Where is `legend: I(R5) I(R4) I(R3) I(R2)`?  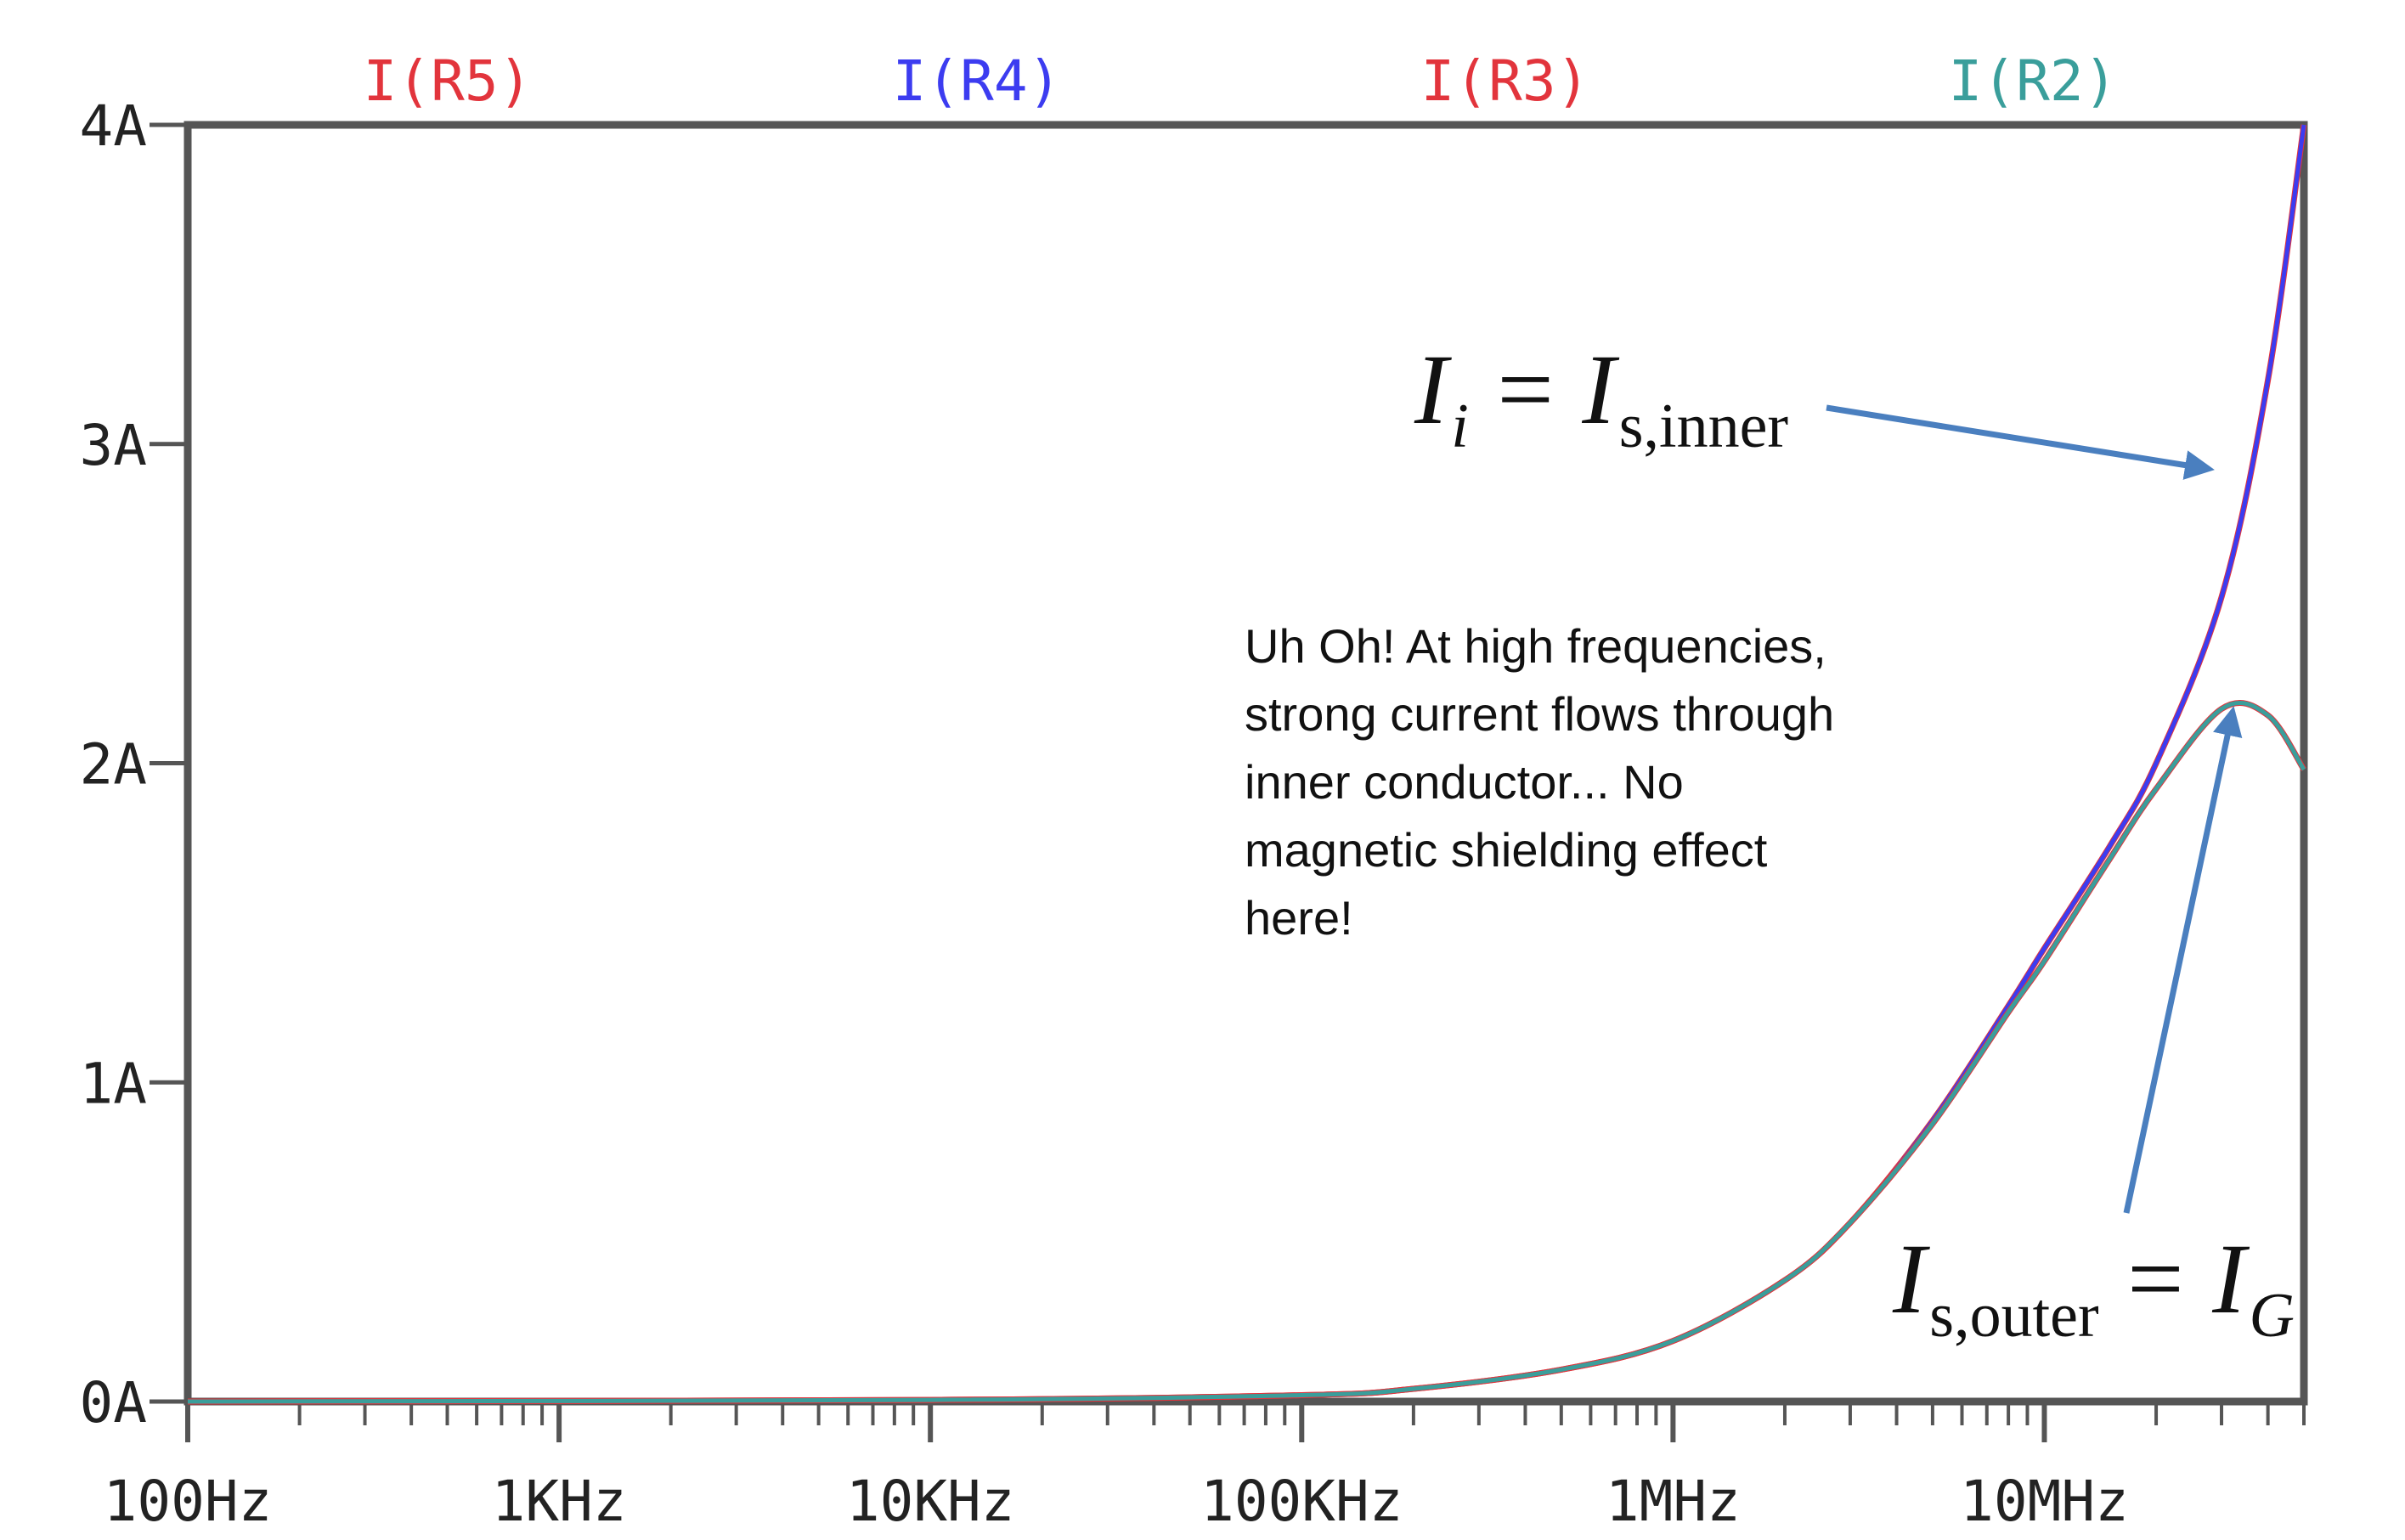 legend: I(R5) I(R4) I(R3) I(R2) is located at coordinates (1241, 81).